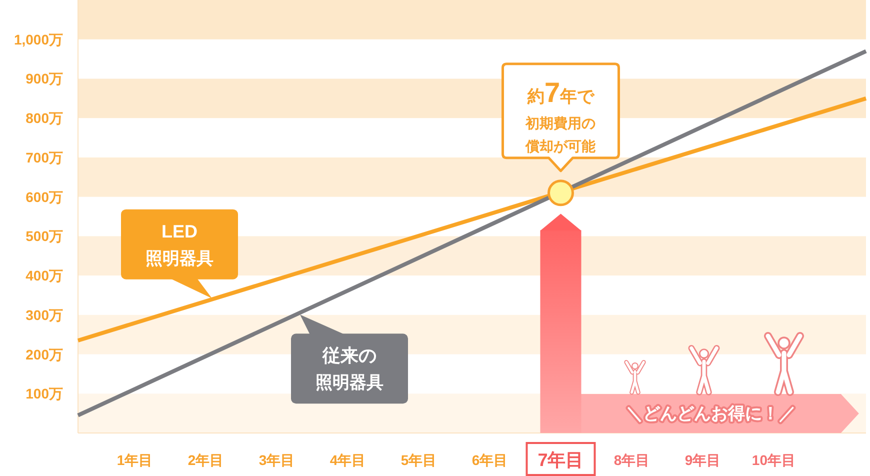 This screenshot has width=870, height=476. Describe the element at coordinates (560, 115) in the screenshot. I see `annotation: 約7年で初期費用の償却が可能` at that location.